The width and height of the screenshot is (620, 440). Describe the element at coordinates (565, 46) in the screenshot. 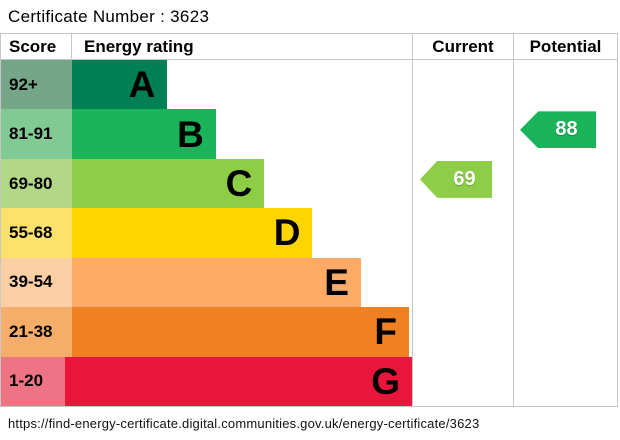

I see `potential-column-header: Potential` at that location.